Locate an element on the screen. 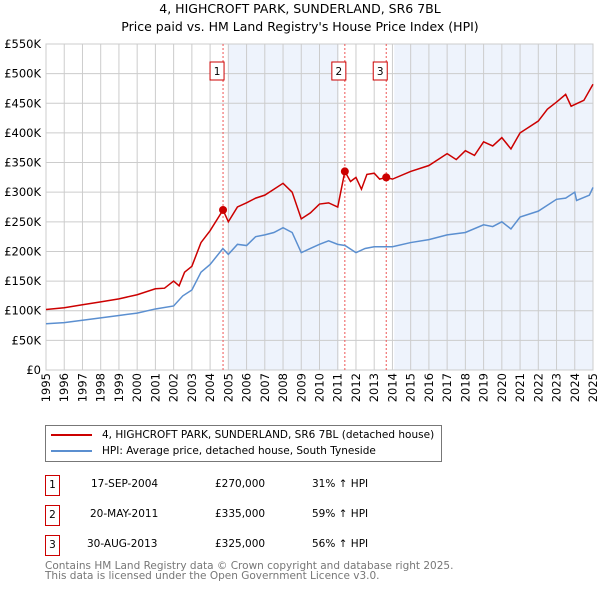 The height and width of the screenshot is (590, 600). y-tick-label: £250K is located at coordinates (22, 222).